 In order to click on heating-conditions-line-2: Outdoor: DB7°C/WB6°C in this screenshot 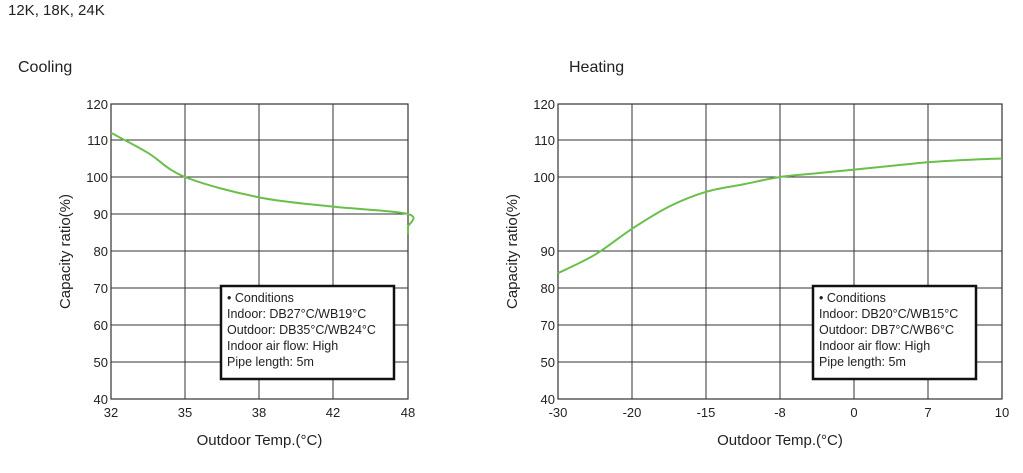, I will do `click(886, 330)`.